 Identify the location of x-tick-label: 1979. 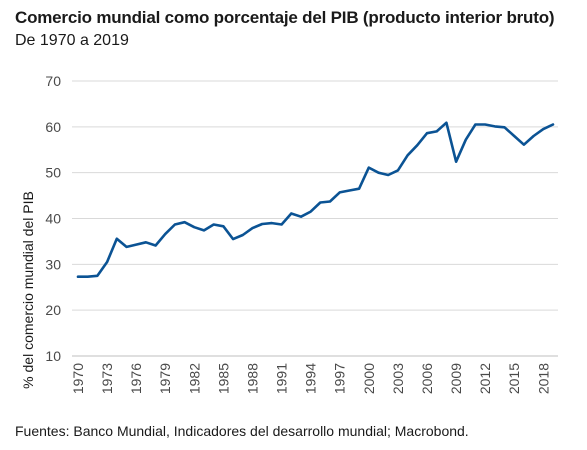
(165, 378).